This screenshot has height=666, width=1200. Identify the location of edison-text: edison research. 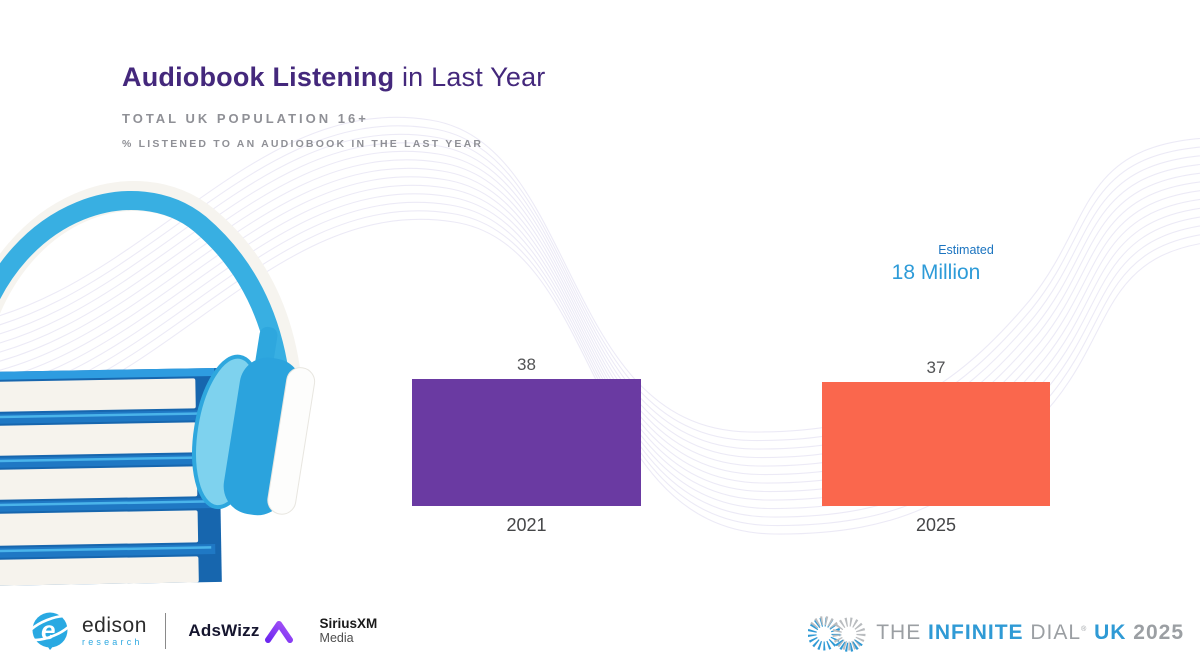
(114, 631).